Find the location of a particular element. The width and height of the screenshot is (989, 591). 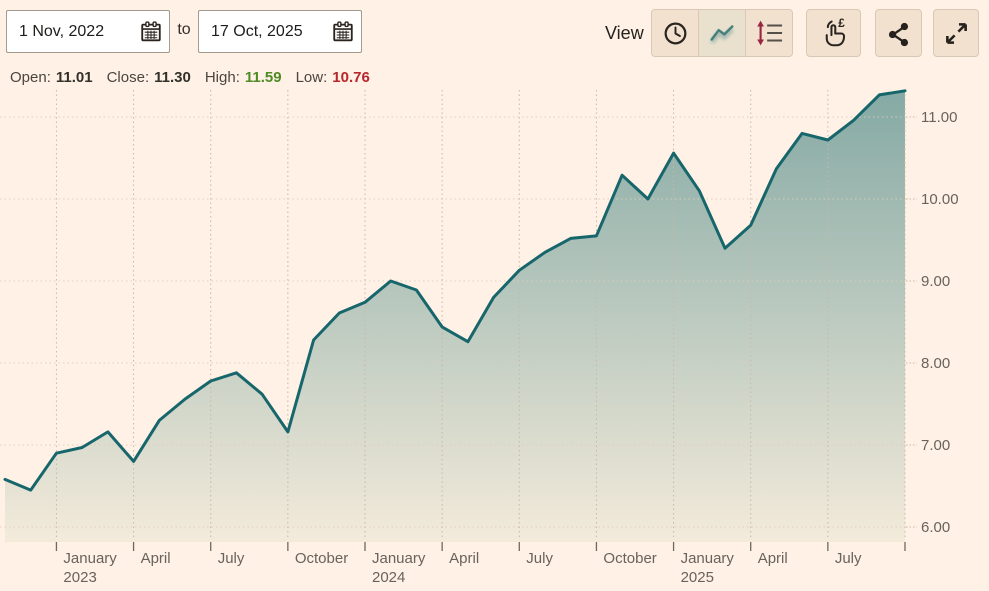

date-to-input: 17 Oct, 2025 is located at coordinates (280, 31).